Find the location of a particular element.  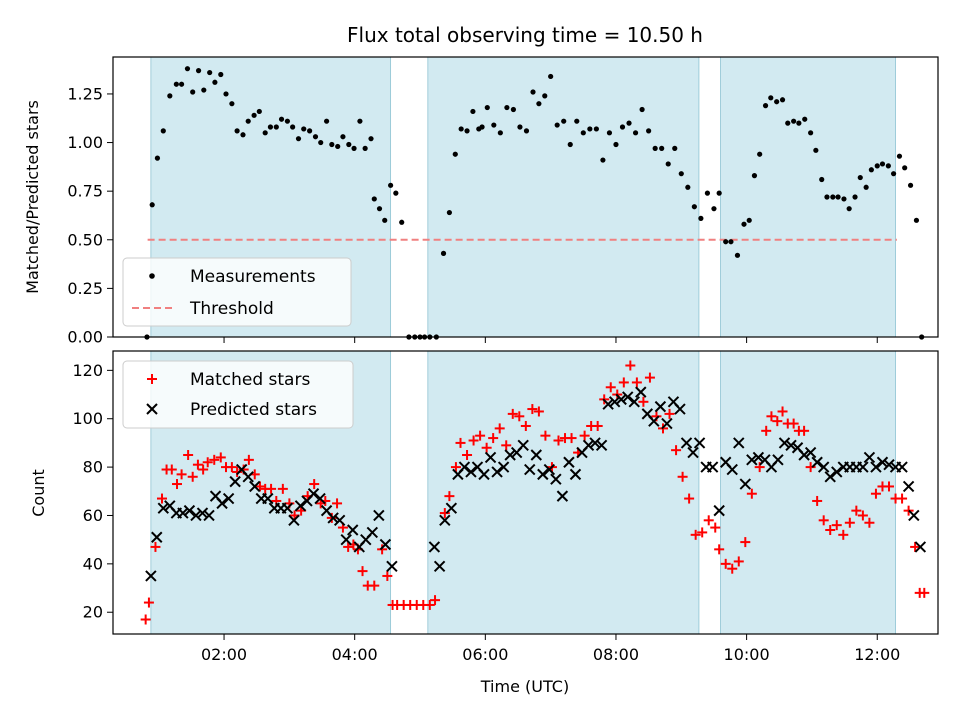

y-tick-label: 100 is located at coordinates (87, 418).